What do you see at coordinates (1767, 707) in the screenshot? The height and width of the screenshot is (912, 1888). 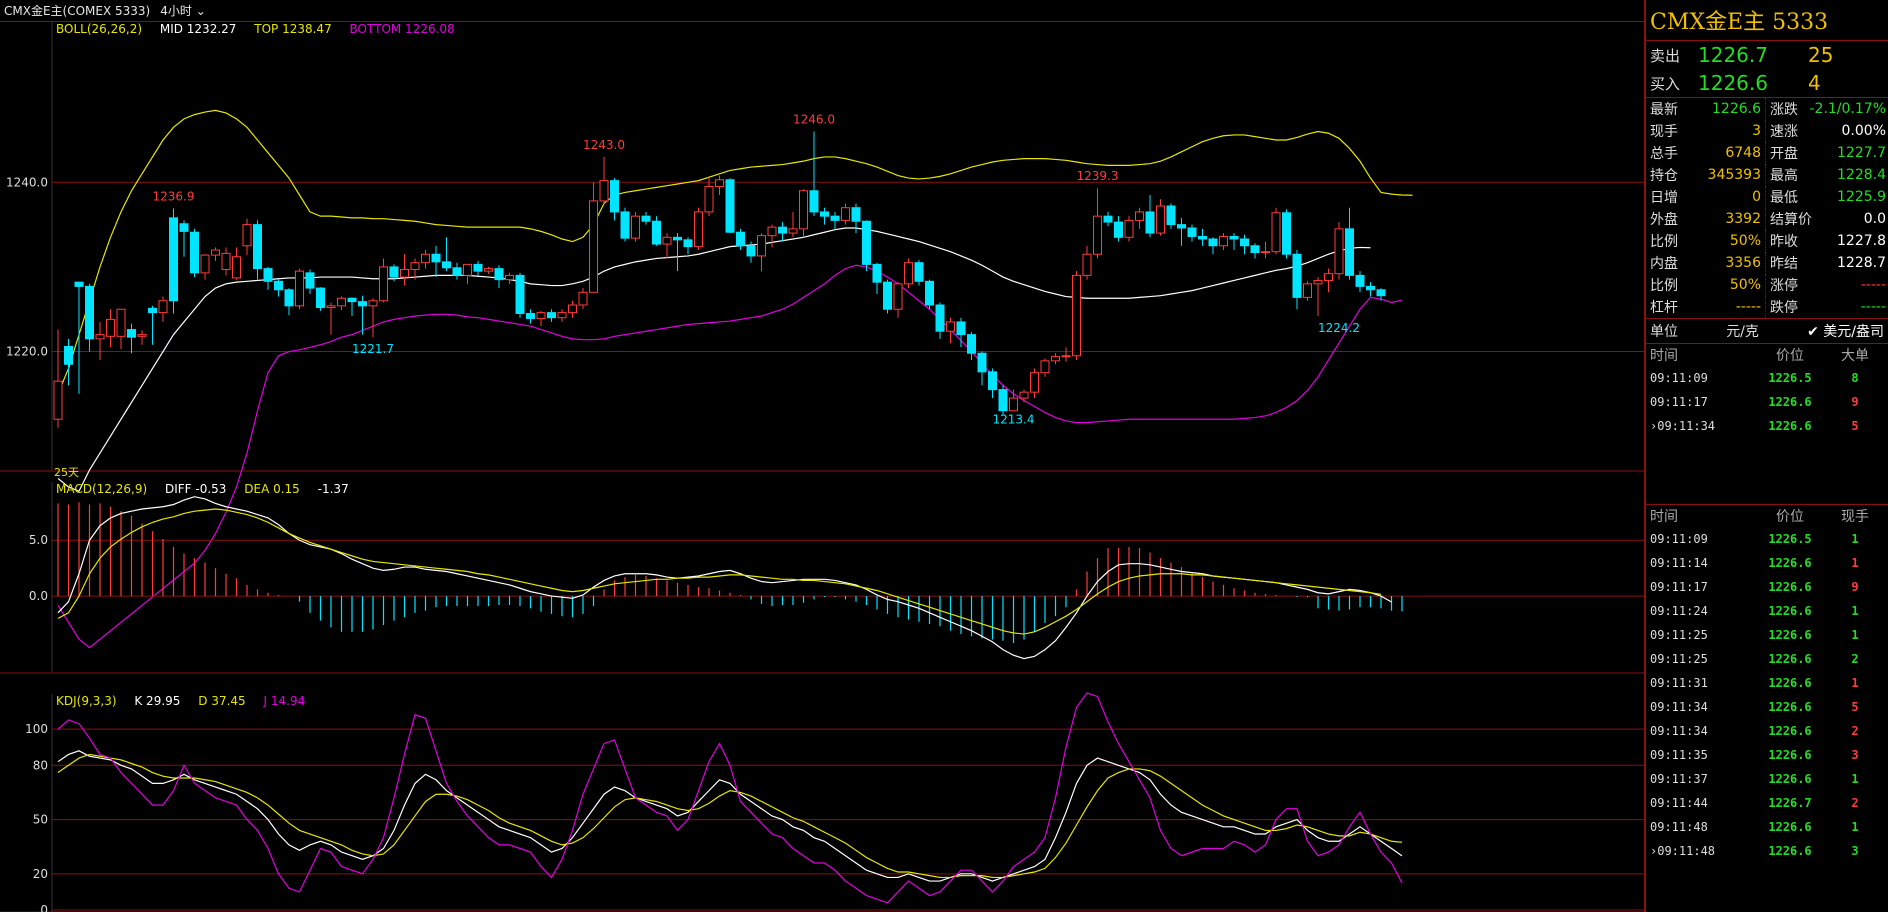 I see `tick-row: 09:11:34 1226.6 5` at bounding box center [1767, 707].